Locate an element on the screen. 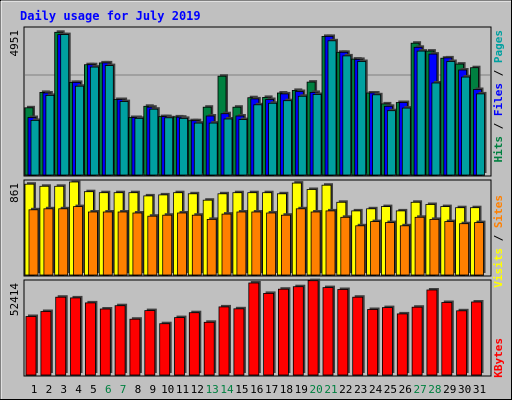 The image size is (512, 400). panel-top-legend: Hits / Files / Pages is located at coordinates (498, 96).